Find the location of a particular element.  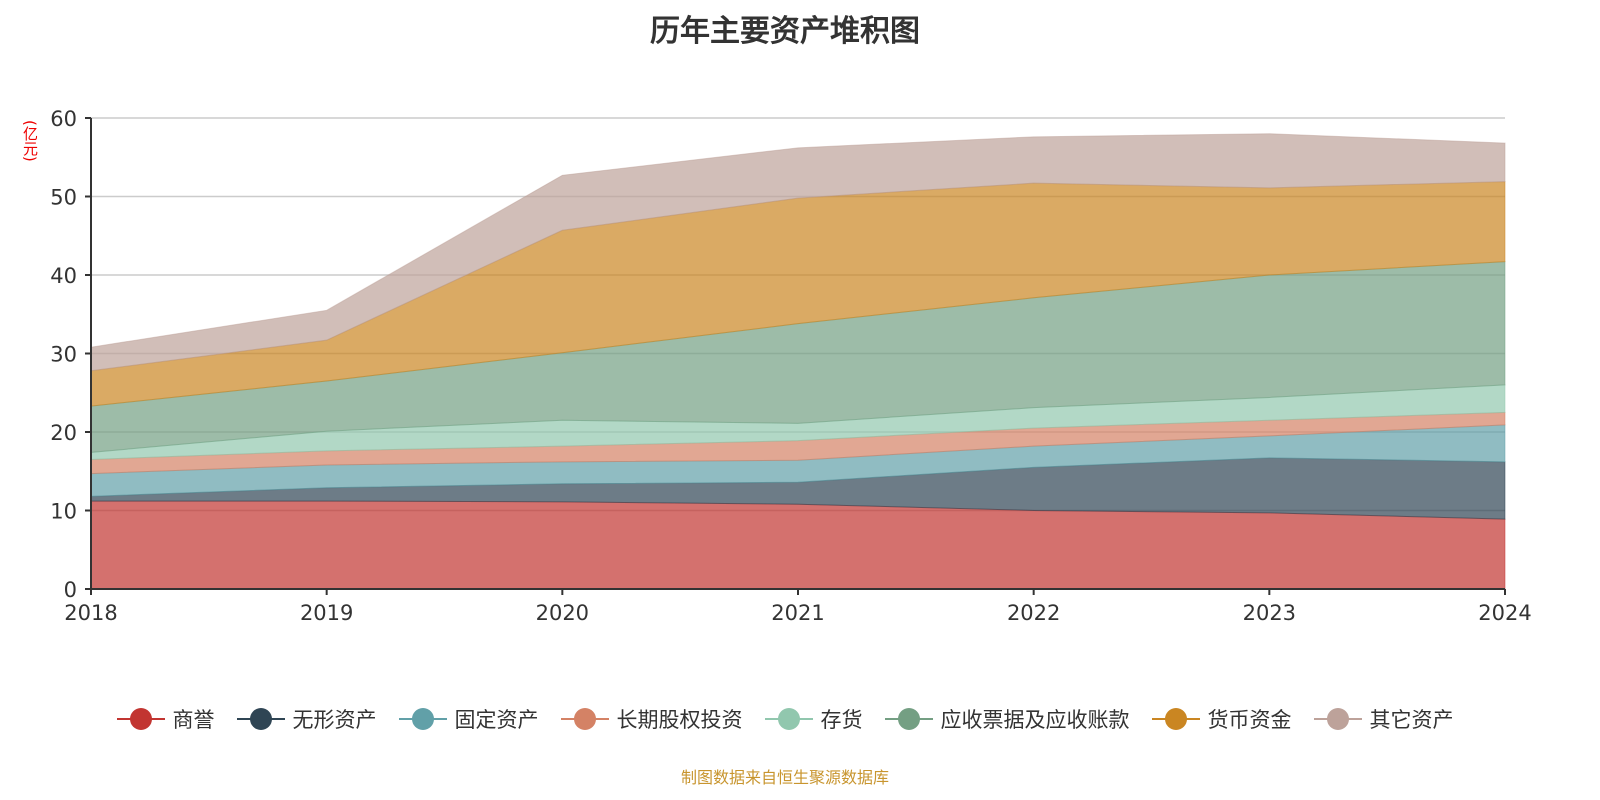

y-tick-label: 50 is located at coordinates (63, 198).